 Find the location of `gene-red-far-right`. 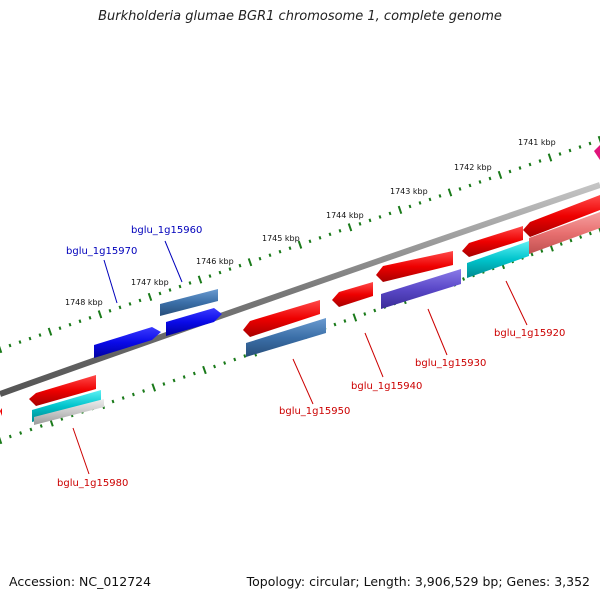

gene-red-far-right is located at coordinates (561, 216).